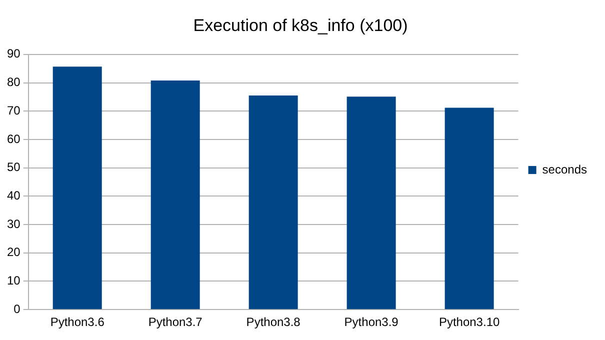  Describe the element at coordinates (77, 322) in the screenshot. I see `x-tick-label: Python3.6` at that location.